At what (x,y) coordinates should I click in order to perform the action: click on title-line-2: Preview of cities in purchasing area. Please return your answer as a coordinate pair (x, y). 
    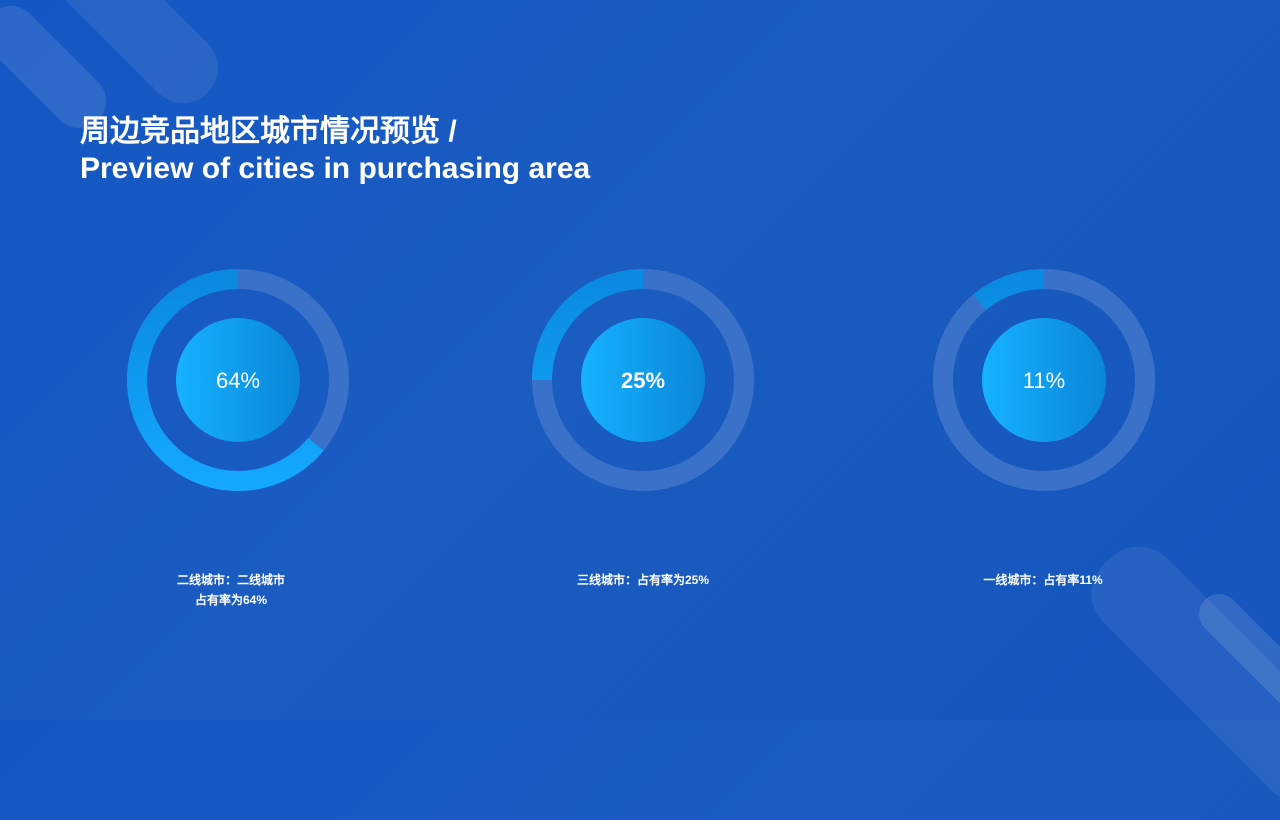
    Looking at the image, I should click on (335, 168).